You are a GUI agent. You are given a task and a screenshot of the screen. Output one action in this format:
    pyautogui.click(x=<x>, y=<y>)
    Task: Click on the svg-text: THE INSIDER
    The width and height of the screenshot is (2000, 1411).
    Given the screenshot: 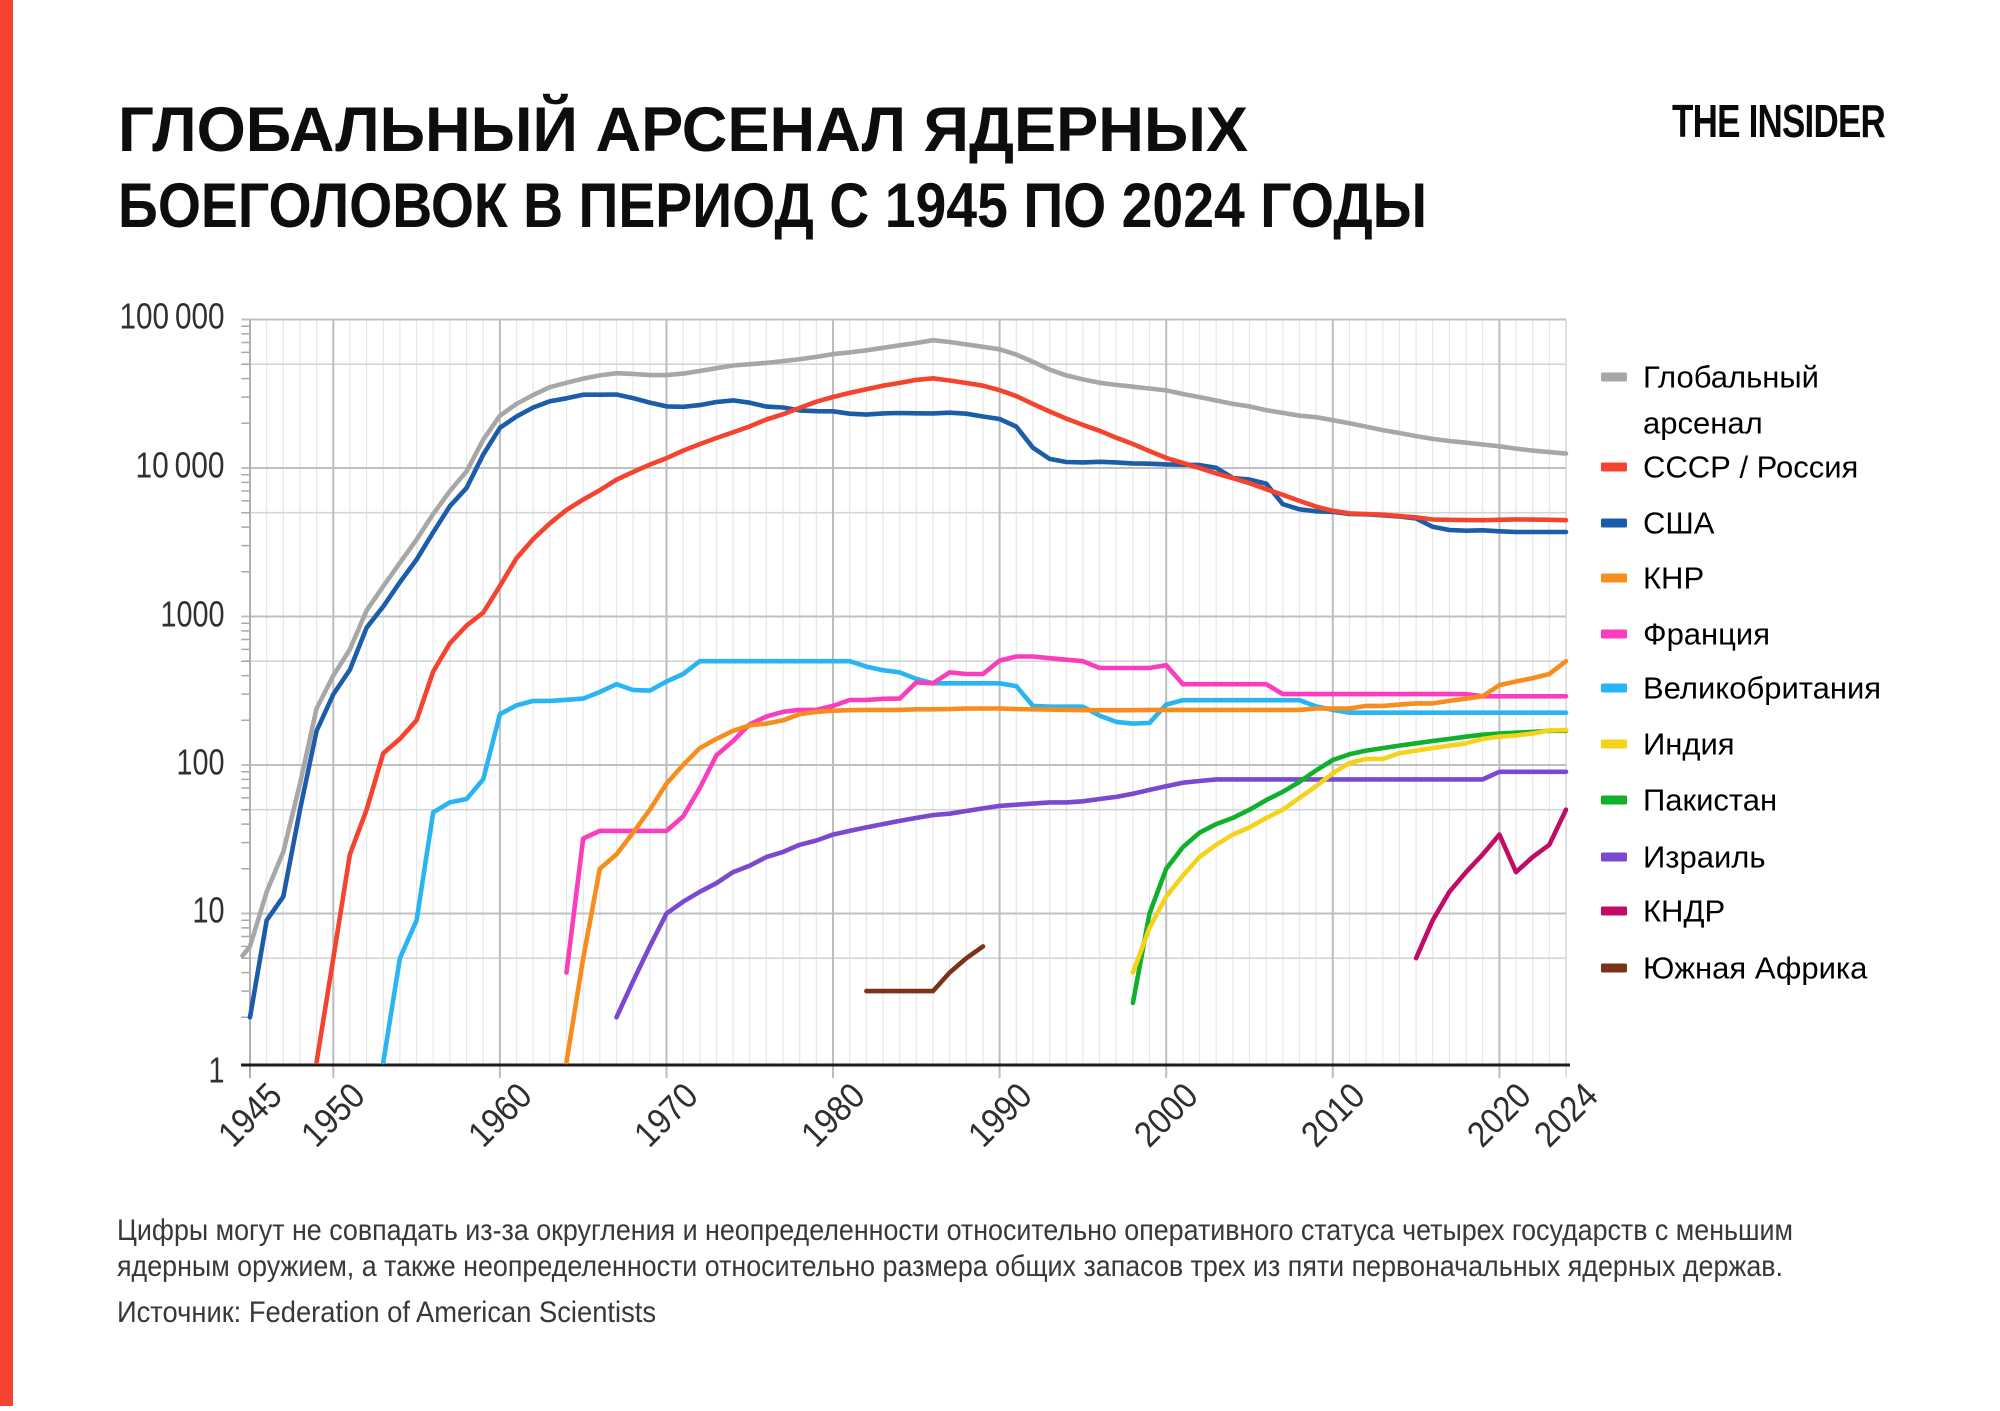 What is the action you would take?
    pyautogui.click(x=1778, y=121)
    